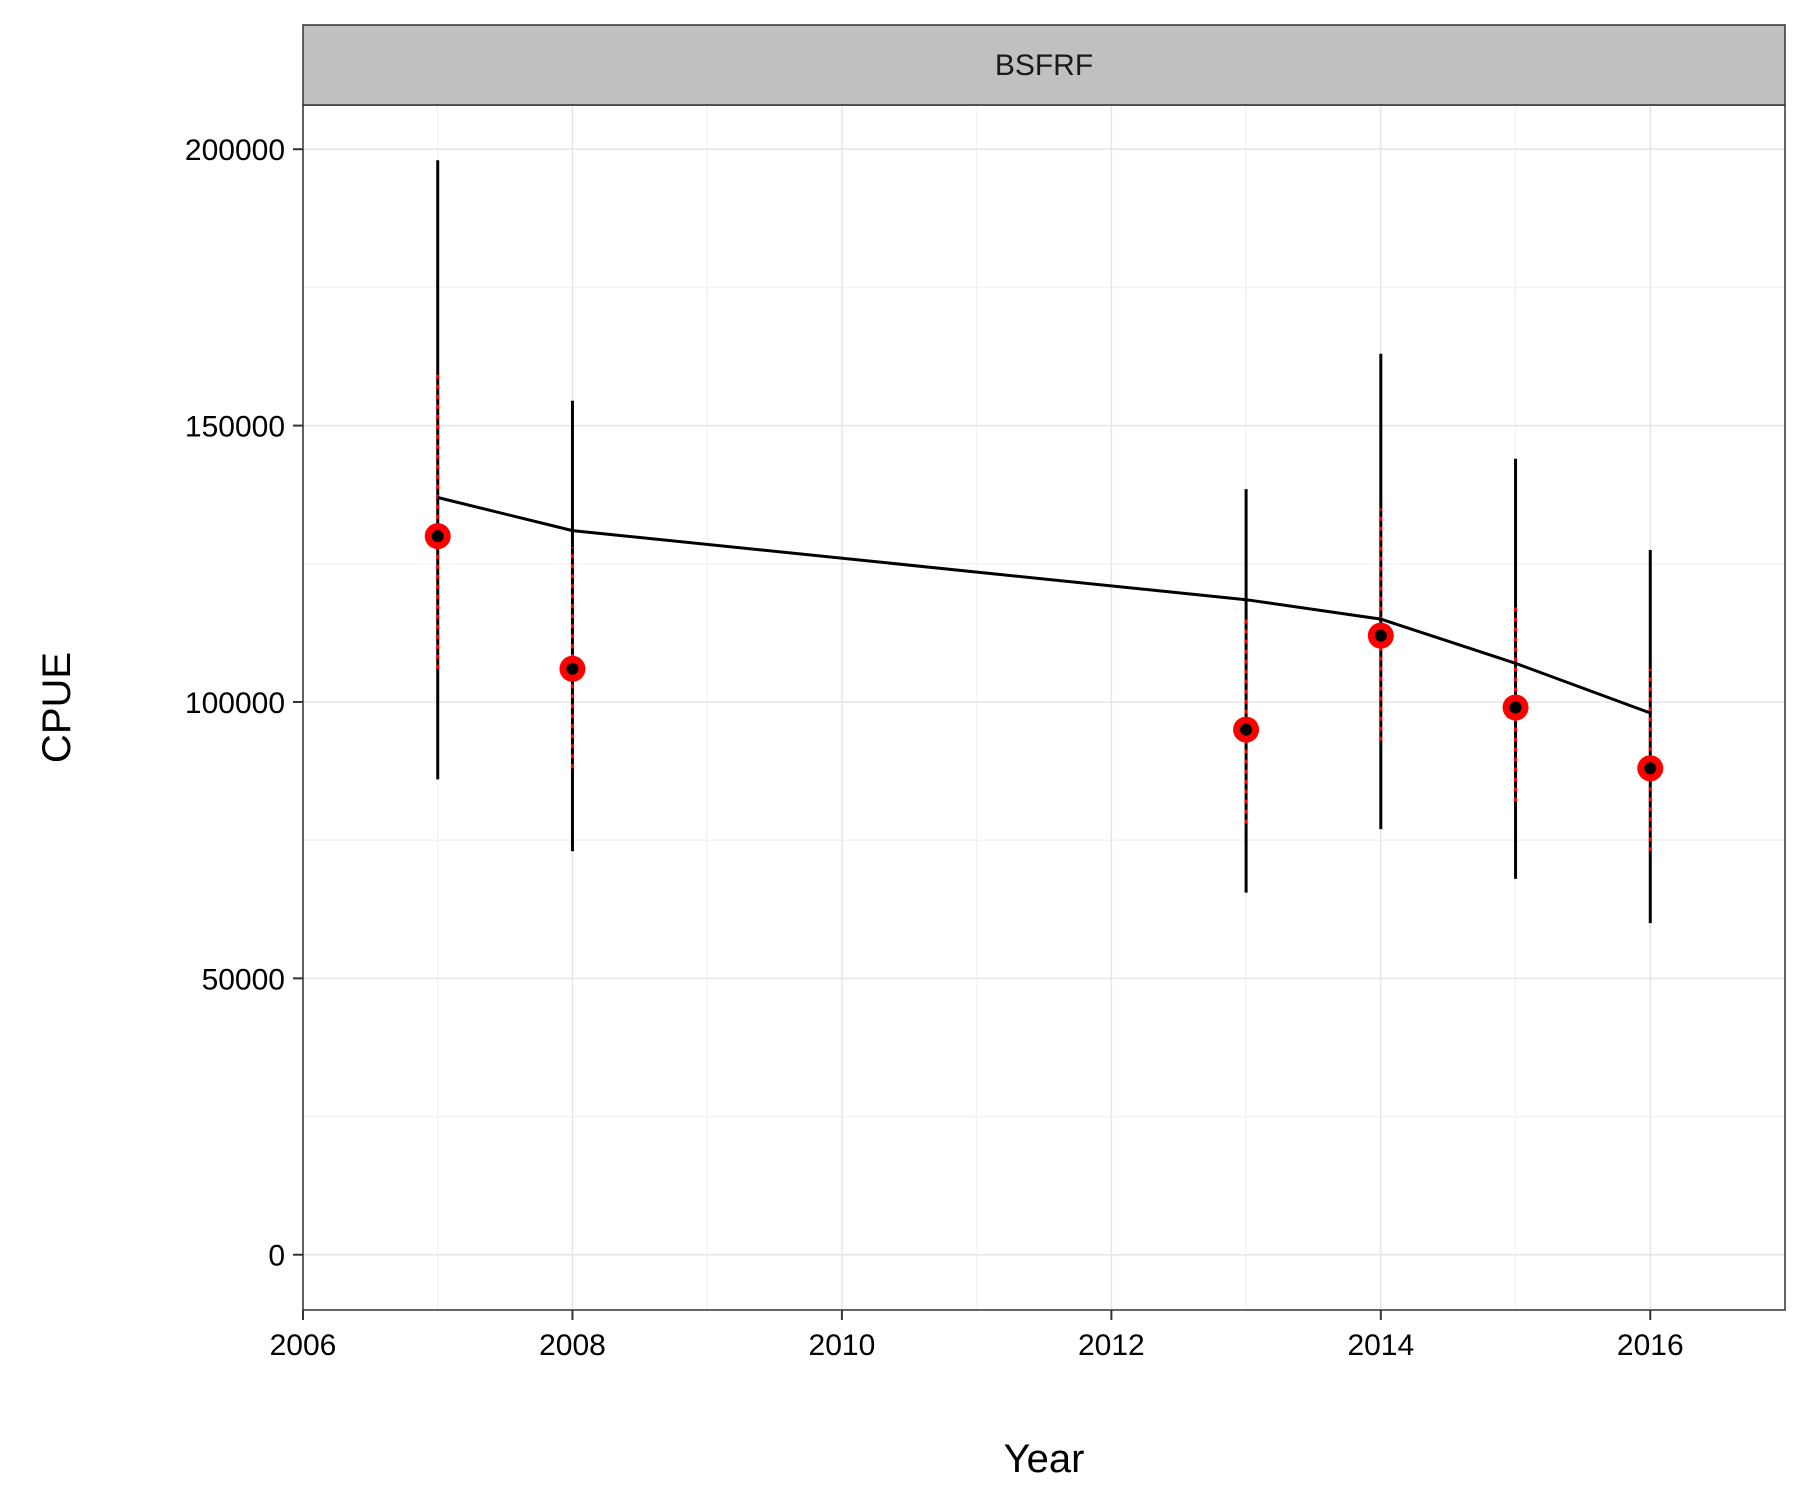 This screenshot has width=1800, height=1500. What do you see at coordinates (1650, 1345) in the screenshot?
I see `x-tick-label: 2016` at bounding box center [1650, 1345].